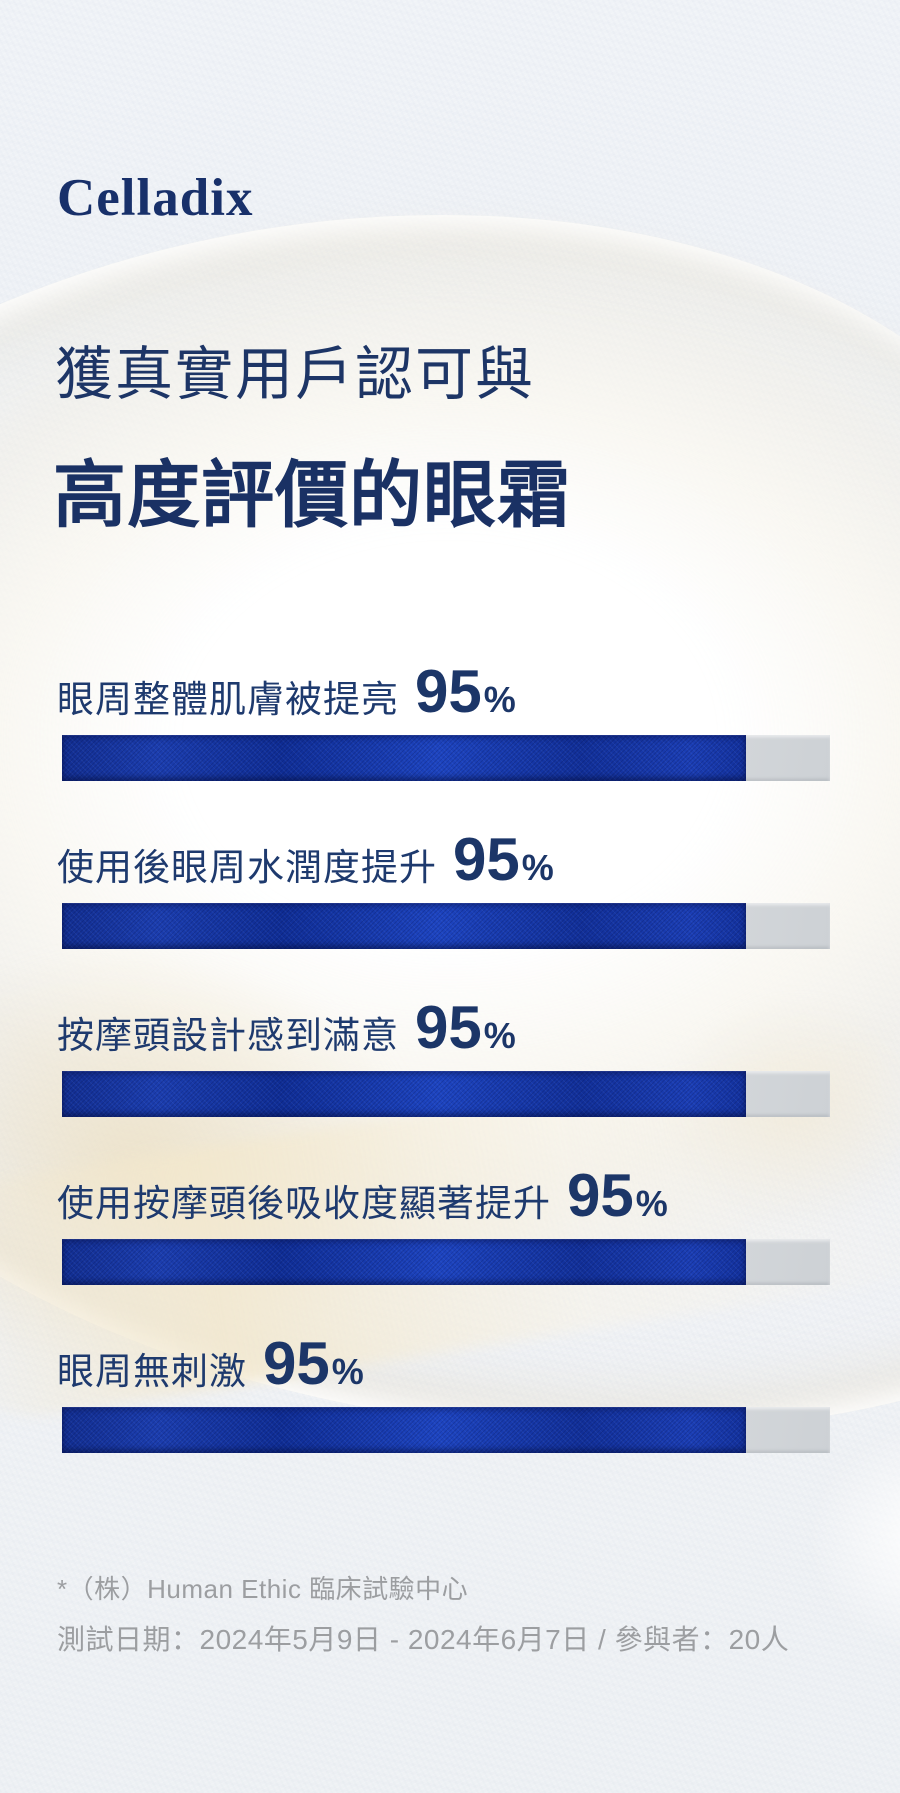  Describe the element at coordinates (155, 198) in the screenshot. I see `brand-logo: Celladix` at that location.